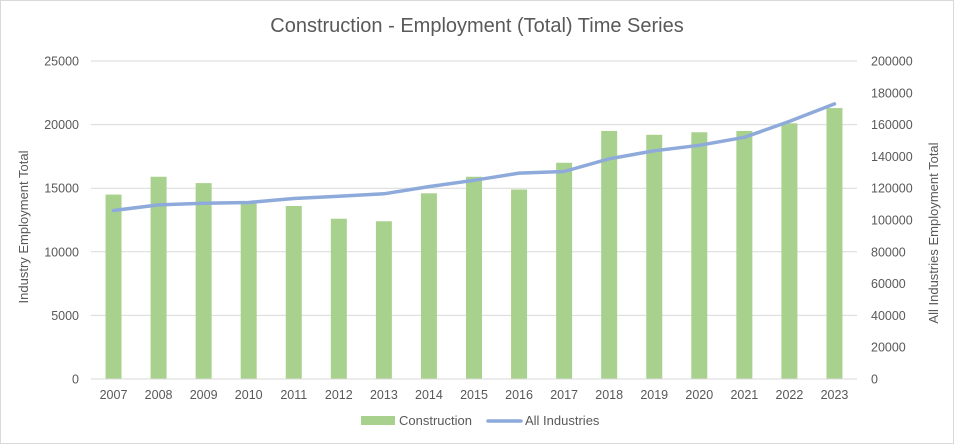 The height and width of the screenshot is (448, 954). Describe the element at coordinates (519, 395) in the screenshot. I see `x-tick-label: 2016` at that location.